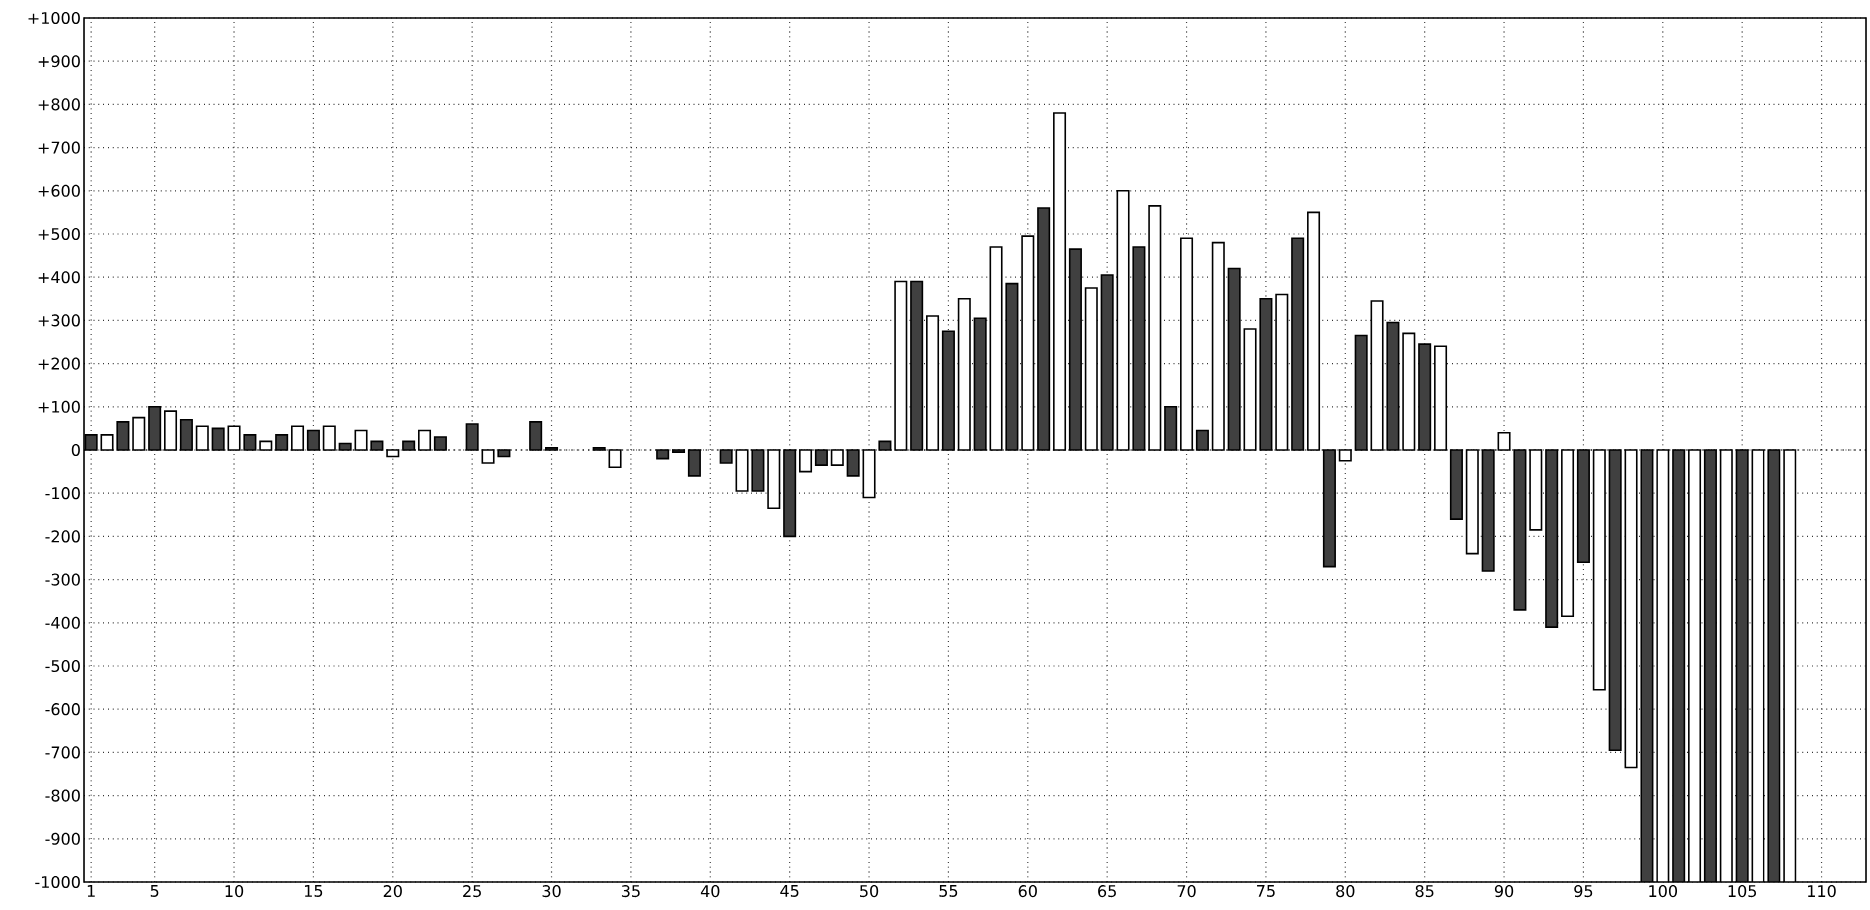  What do you see at coordinates (1742, 891) in the screenshot?
I see `x-tick-label: 105` at bounding box center [1742, 891].